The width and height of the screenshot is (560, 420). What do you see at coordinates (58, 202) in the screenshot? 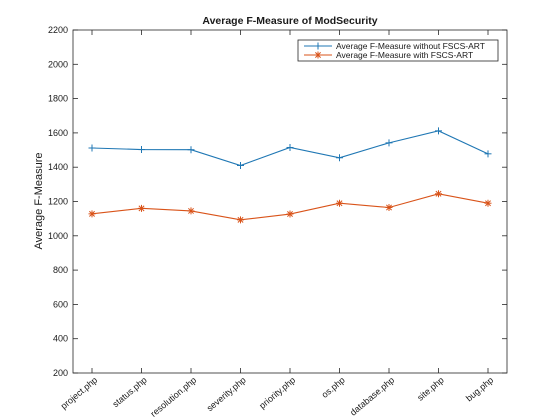
I see `y-tick-label: 1200` at bounding box center [58, 202].